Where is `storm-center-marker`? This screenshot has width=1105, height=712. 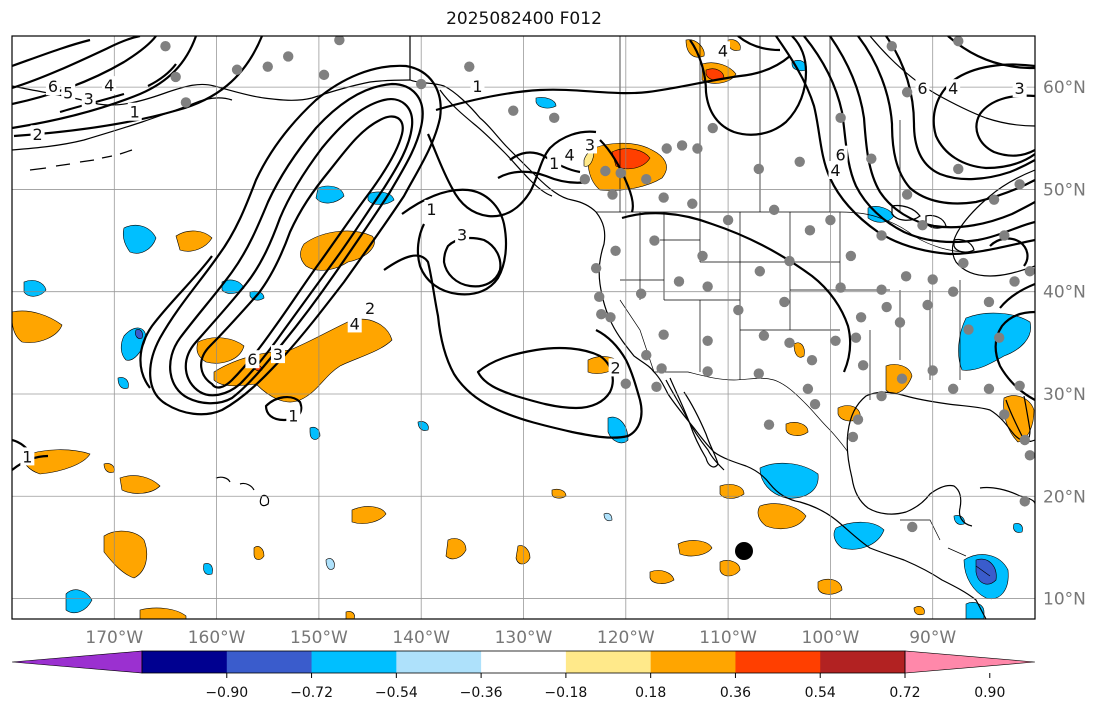 storm-center-marker is located at coordinates (744, 551).